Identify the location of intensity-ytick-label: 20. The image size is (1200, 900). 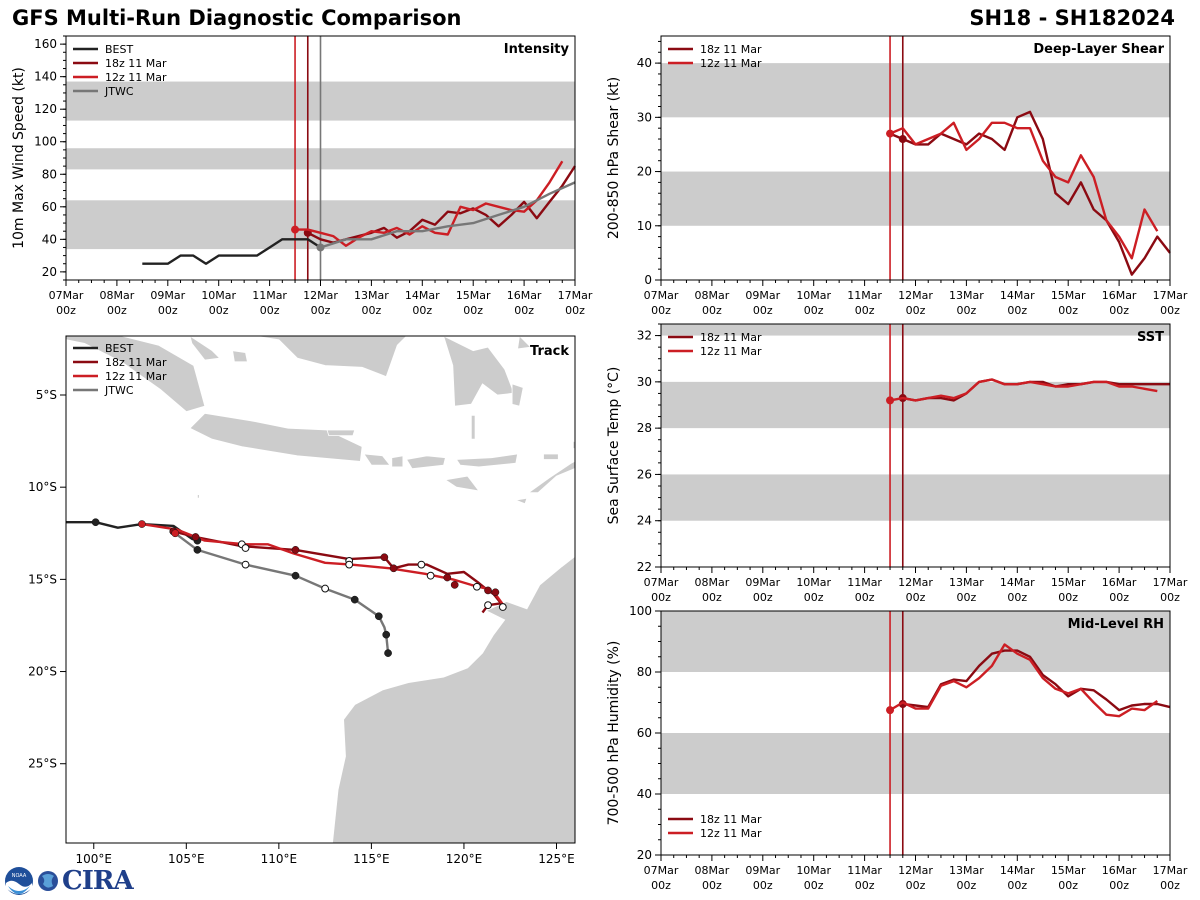
(49, 272).